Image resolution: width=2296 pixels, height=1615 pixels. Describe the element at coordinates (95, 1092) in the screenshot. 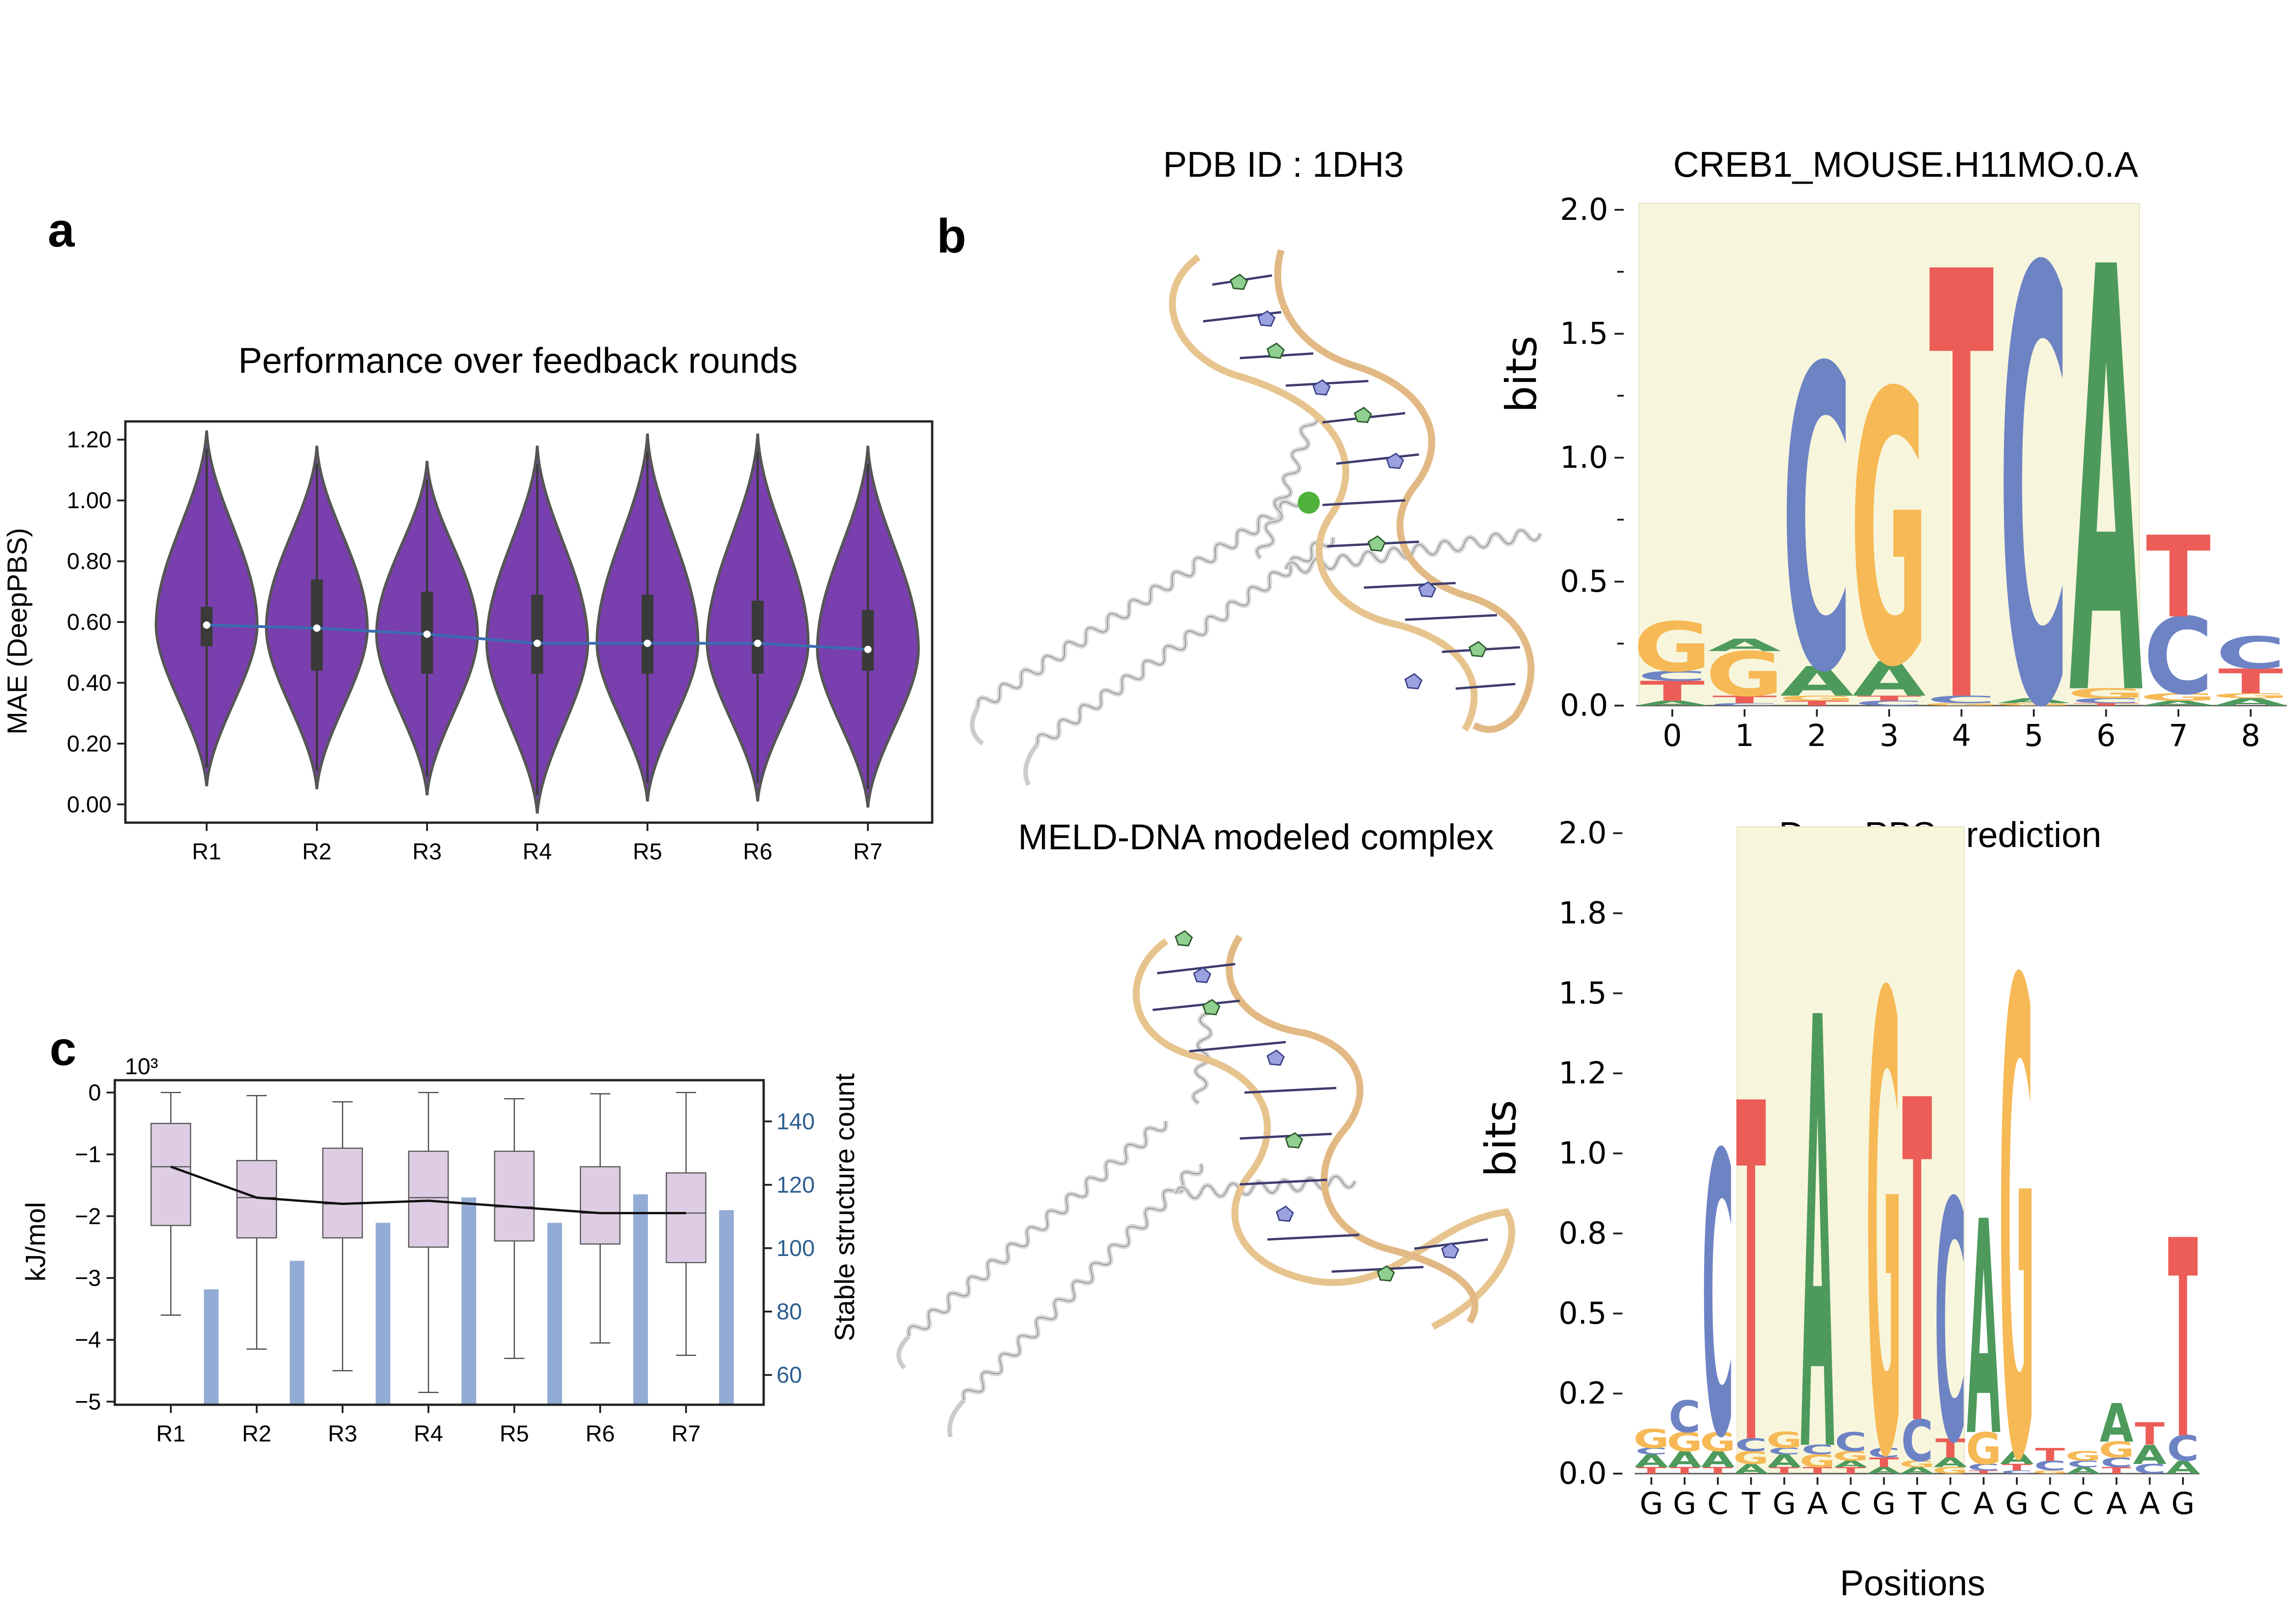

I see `chart-c-y-tick-label: 0` at that location.